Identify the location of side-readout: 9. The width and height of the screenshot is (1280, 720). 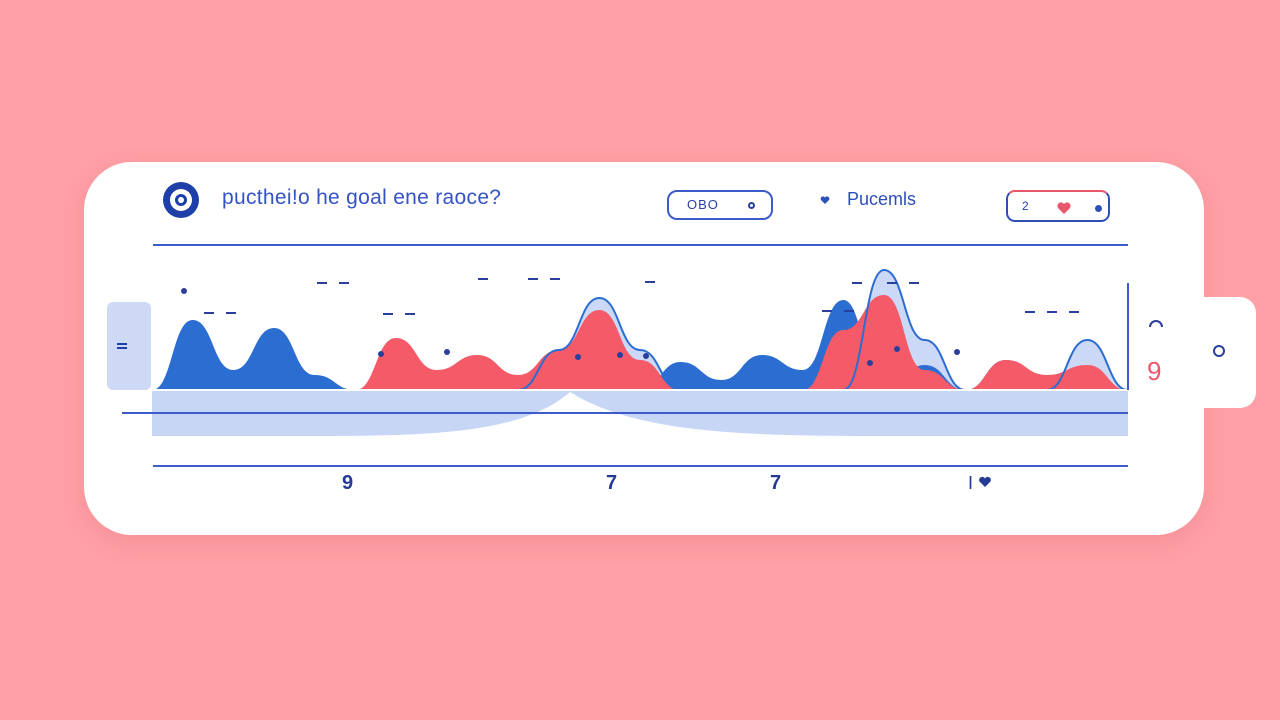
(1158, 352).